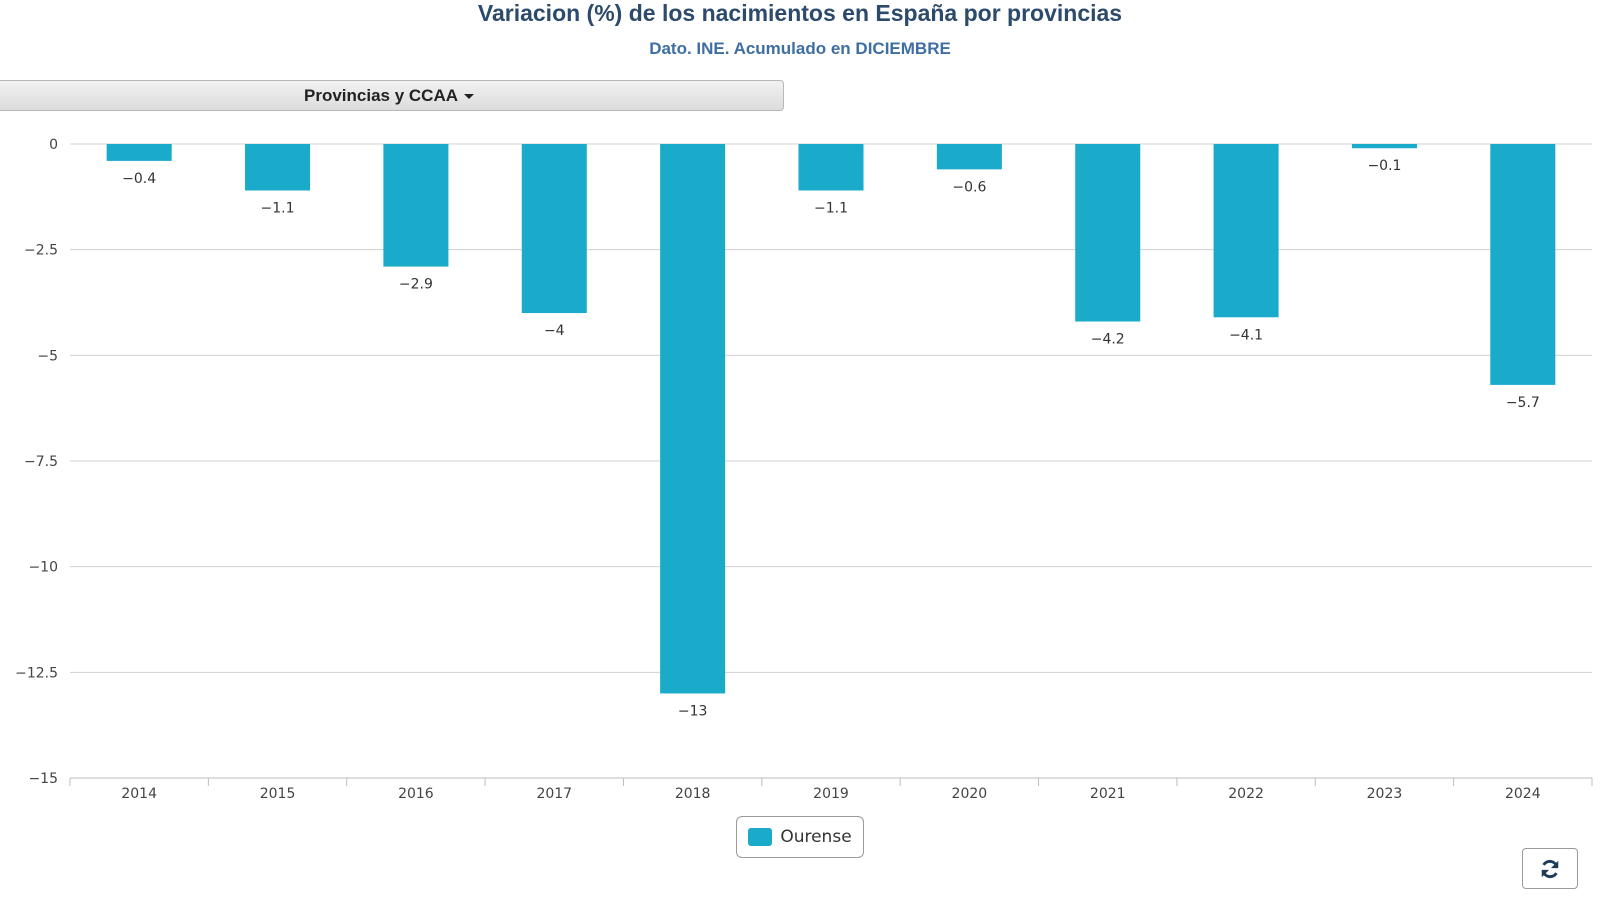  What do you see at coordinates (381, 95) in the screenshot?
I see `dropdown-label: Provincias y CCAA` at bounding box center [381, 95].